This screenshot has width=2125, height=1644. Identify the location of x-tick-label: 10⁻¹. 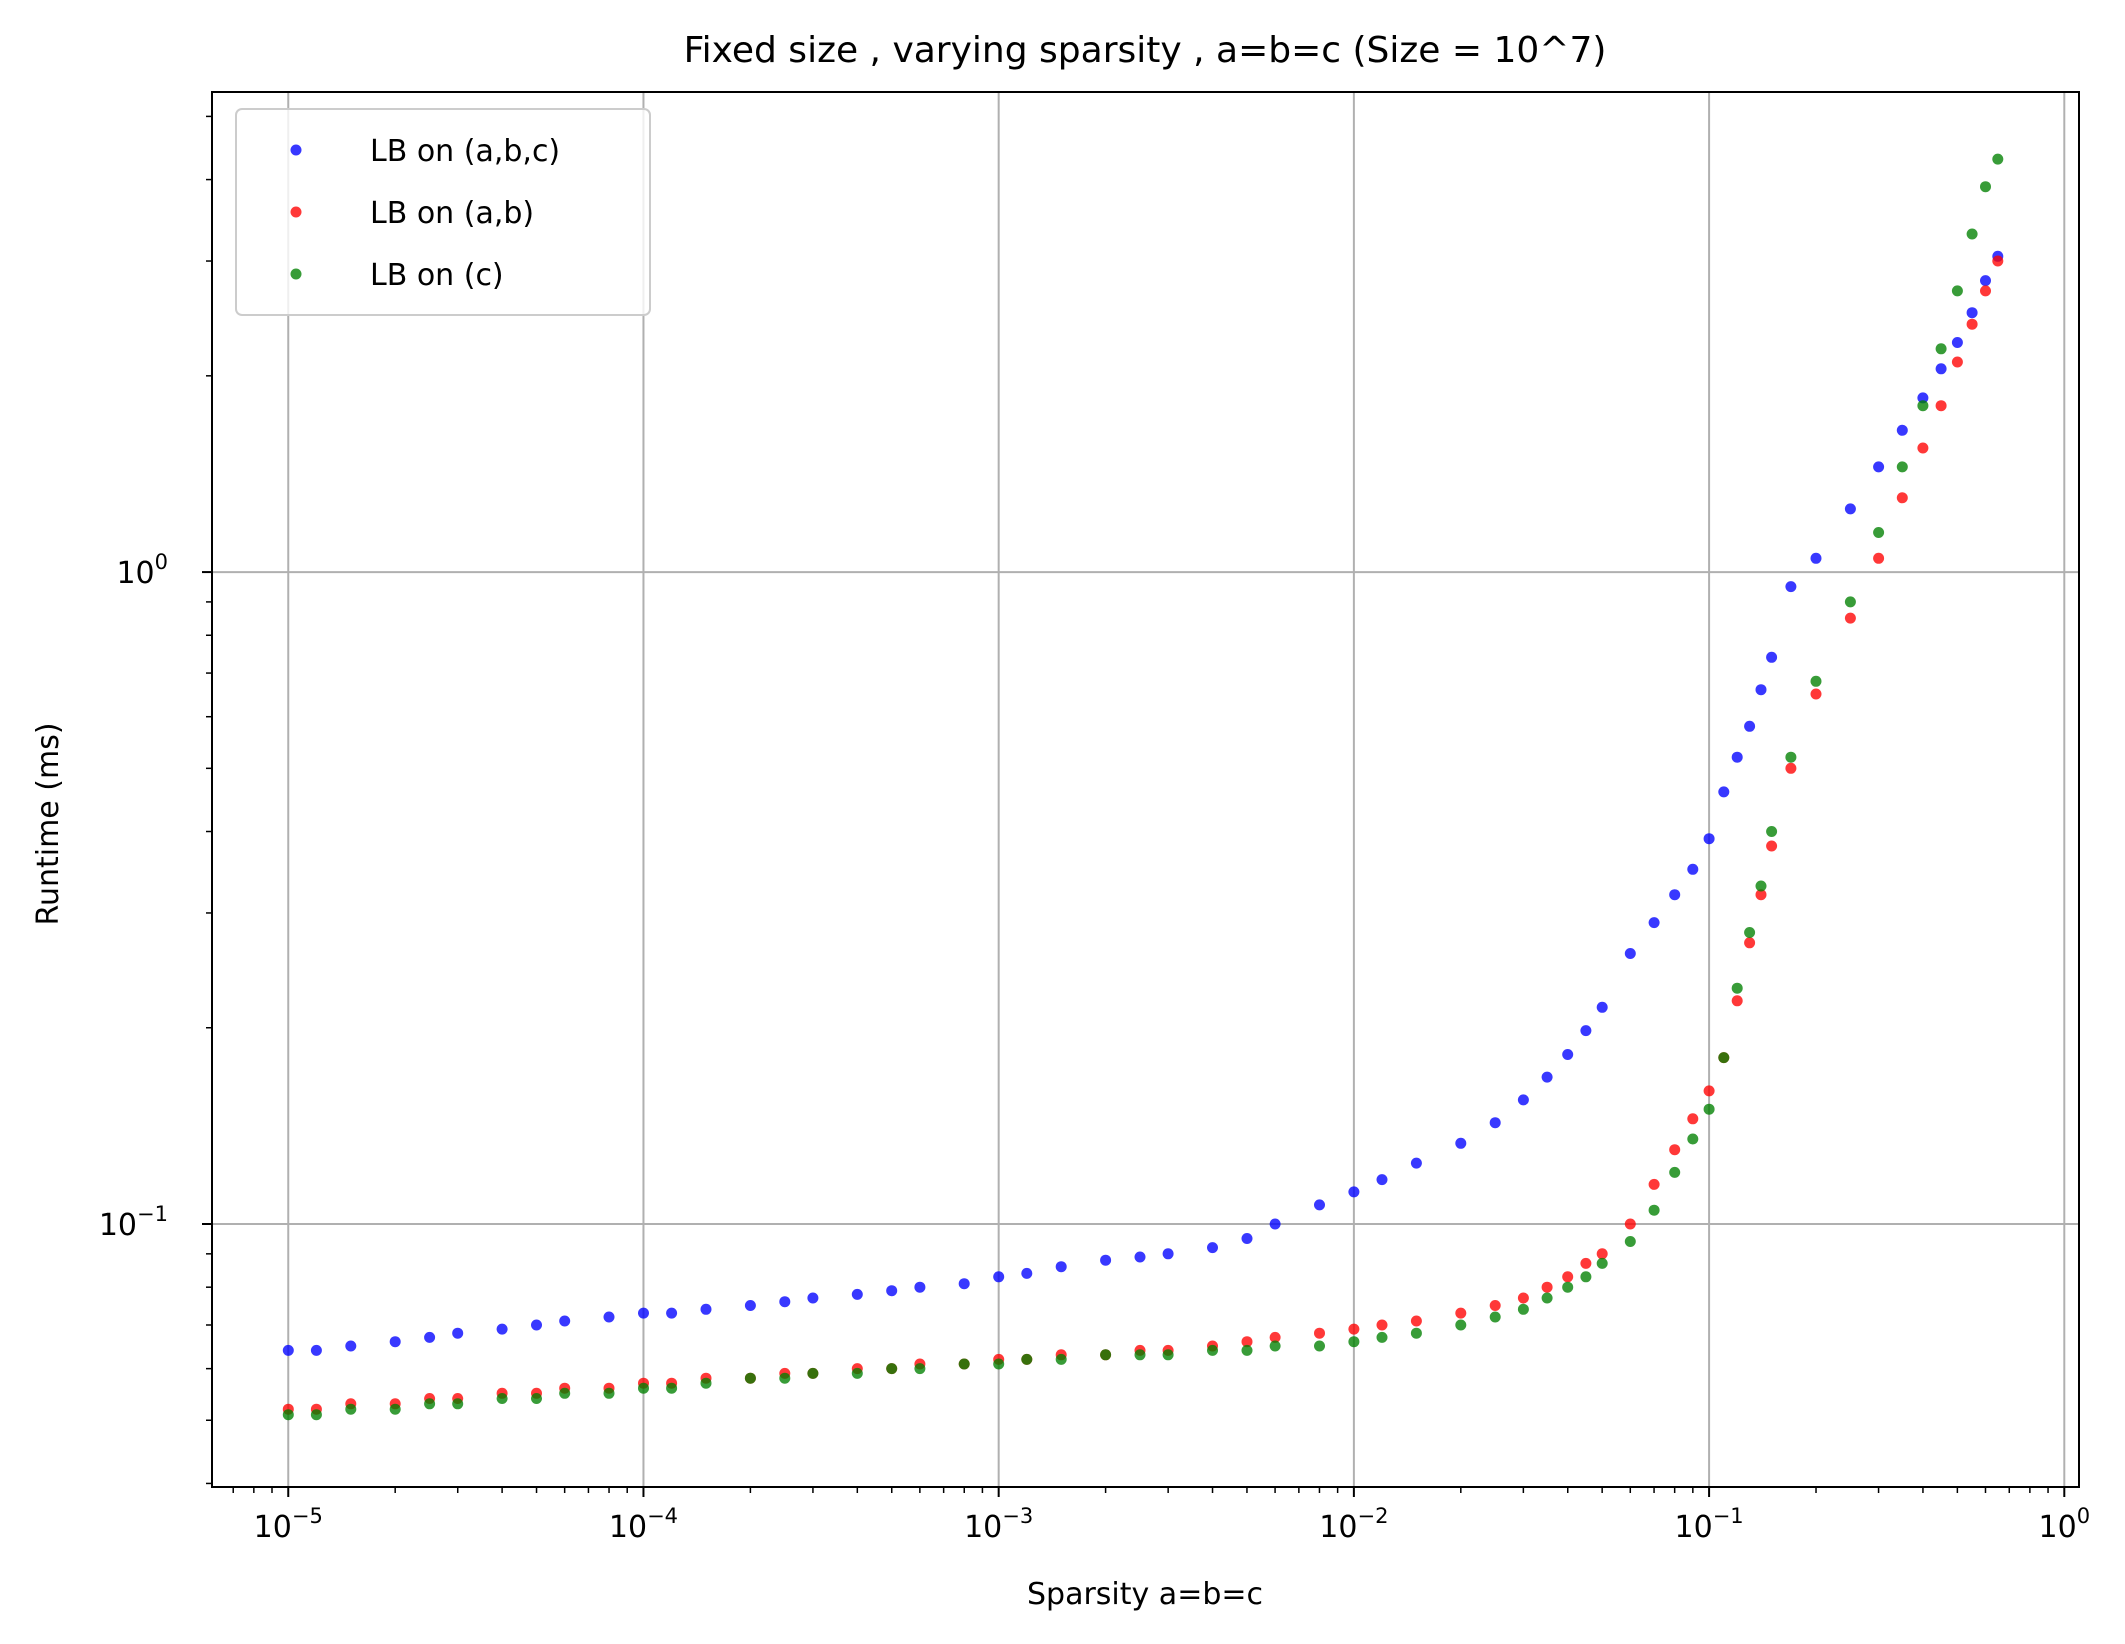
(1709, 1524).